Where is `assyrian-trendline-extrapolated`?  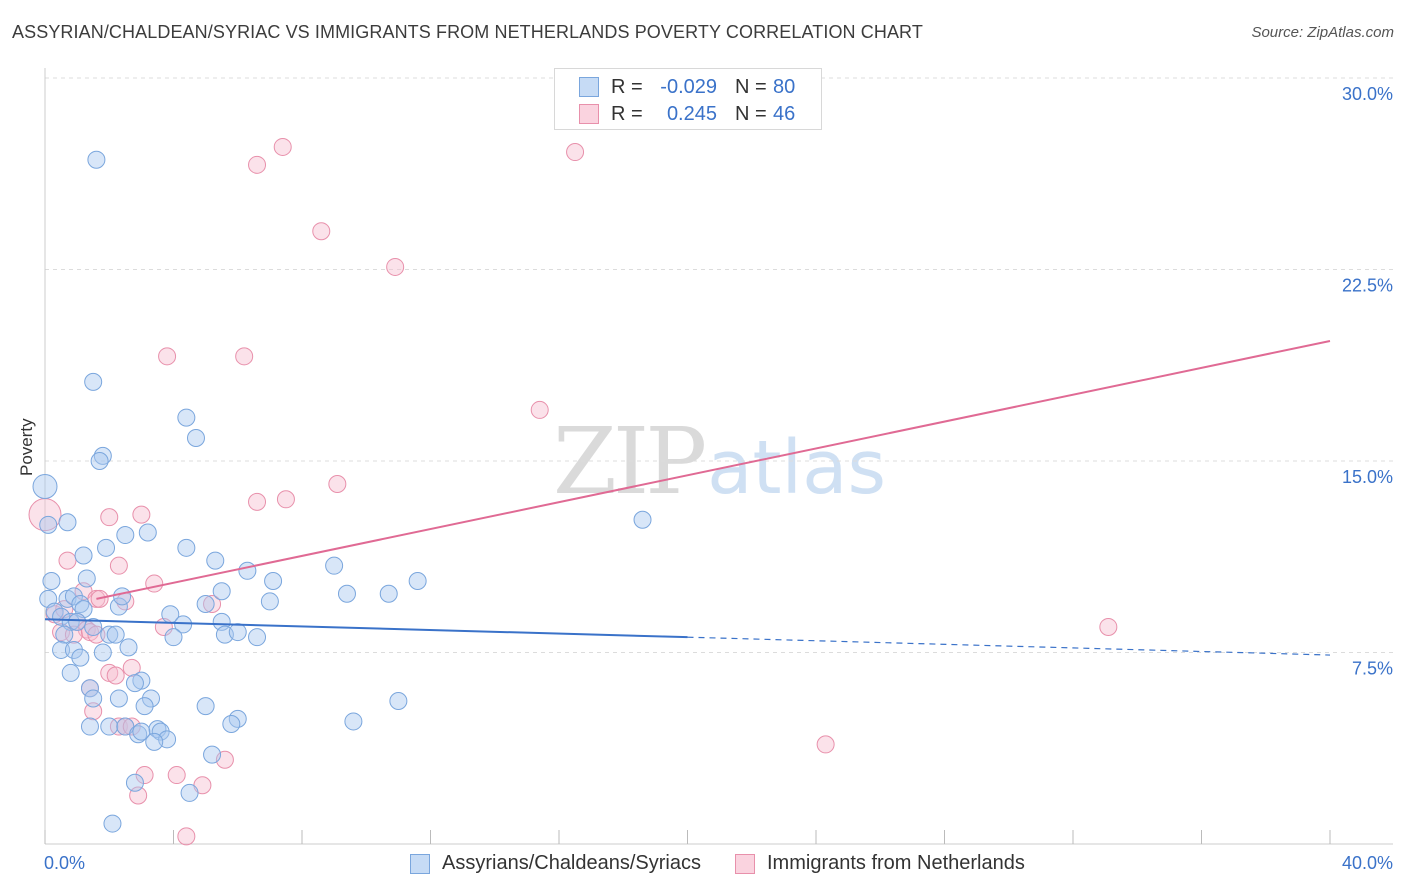
assyrian-trendline-extrapolated is located at coordinates (1009, 646).